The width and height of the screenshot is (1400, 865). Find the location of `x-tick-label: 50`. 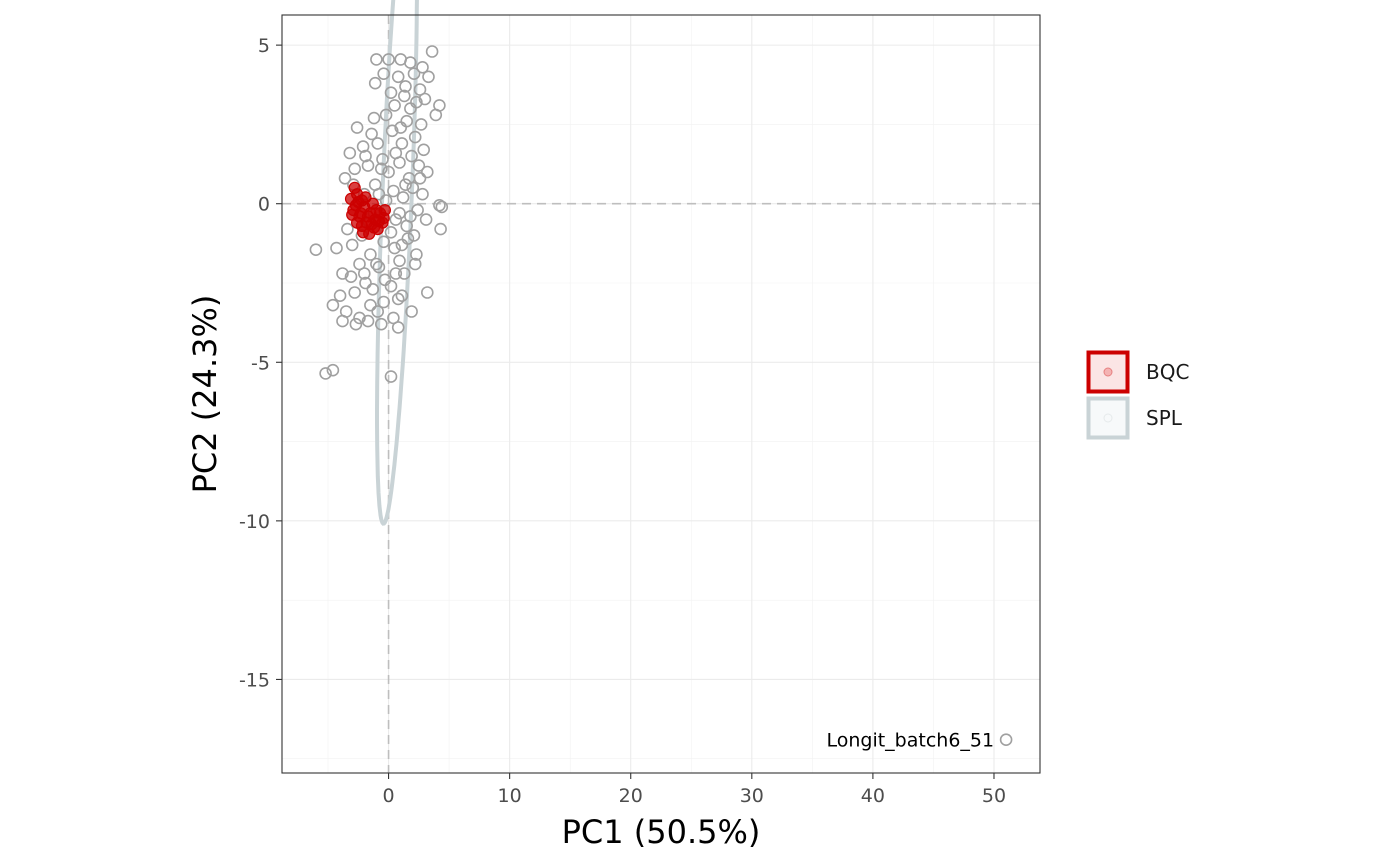

x-tick-label: 50 is located at coordinates (994, 796).